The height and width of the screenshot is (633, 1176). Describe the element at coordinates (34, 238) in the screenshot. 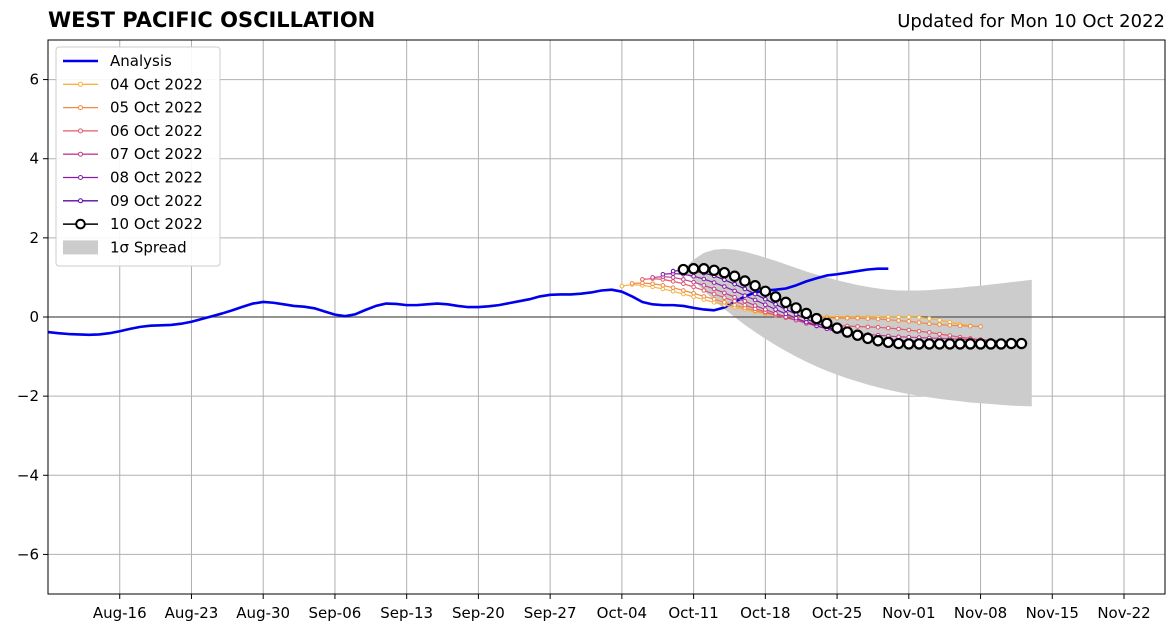

I see `y-tick-label: 2` at that location.